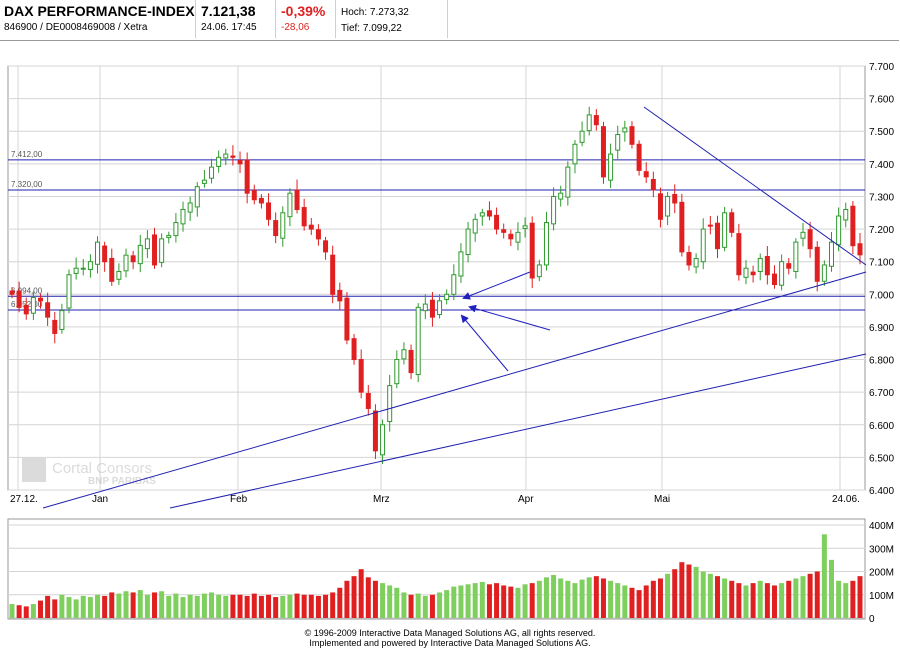 The height and width of the screenshot is (650, 900). What do you see at coordinates (881, 596) in the screenshot?
I see `volume-tick-label: 100M` at bounding box center [881, 596].